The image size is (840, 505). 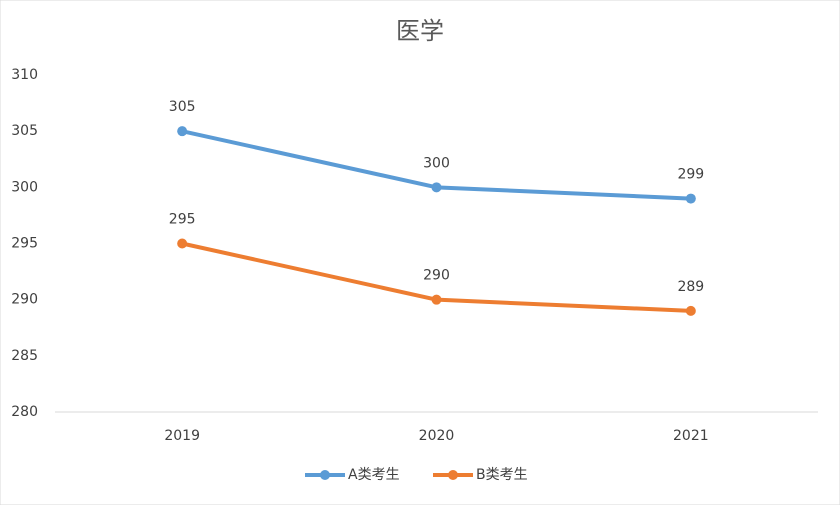 What do you see at coordinates (690, 175) in the screenshot?
I see `data-label: 299` at bounding box center [690, 175].